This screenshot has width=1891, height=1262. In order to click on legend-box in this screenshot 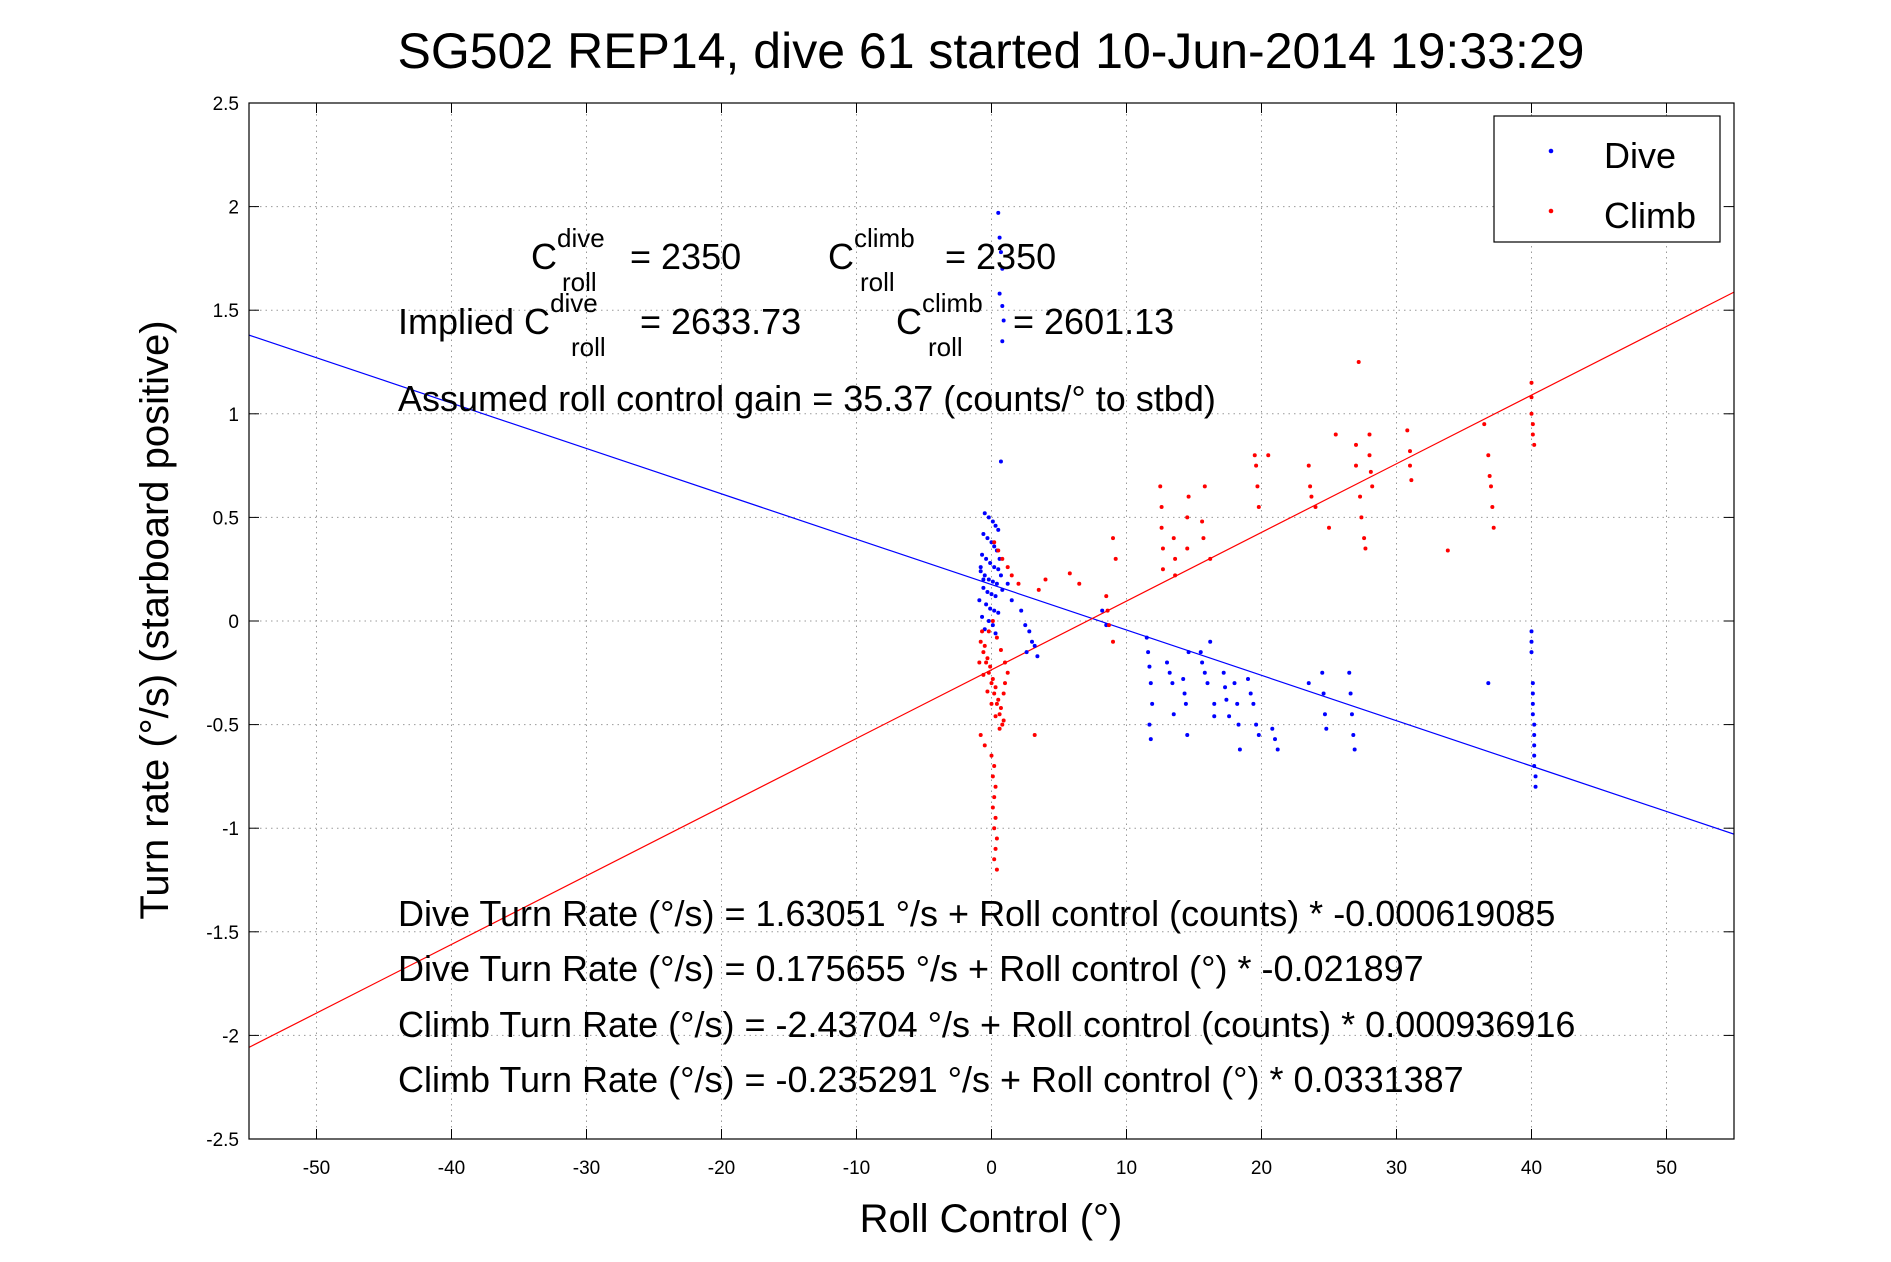, I will do `click(1607, 179)`.